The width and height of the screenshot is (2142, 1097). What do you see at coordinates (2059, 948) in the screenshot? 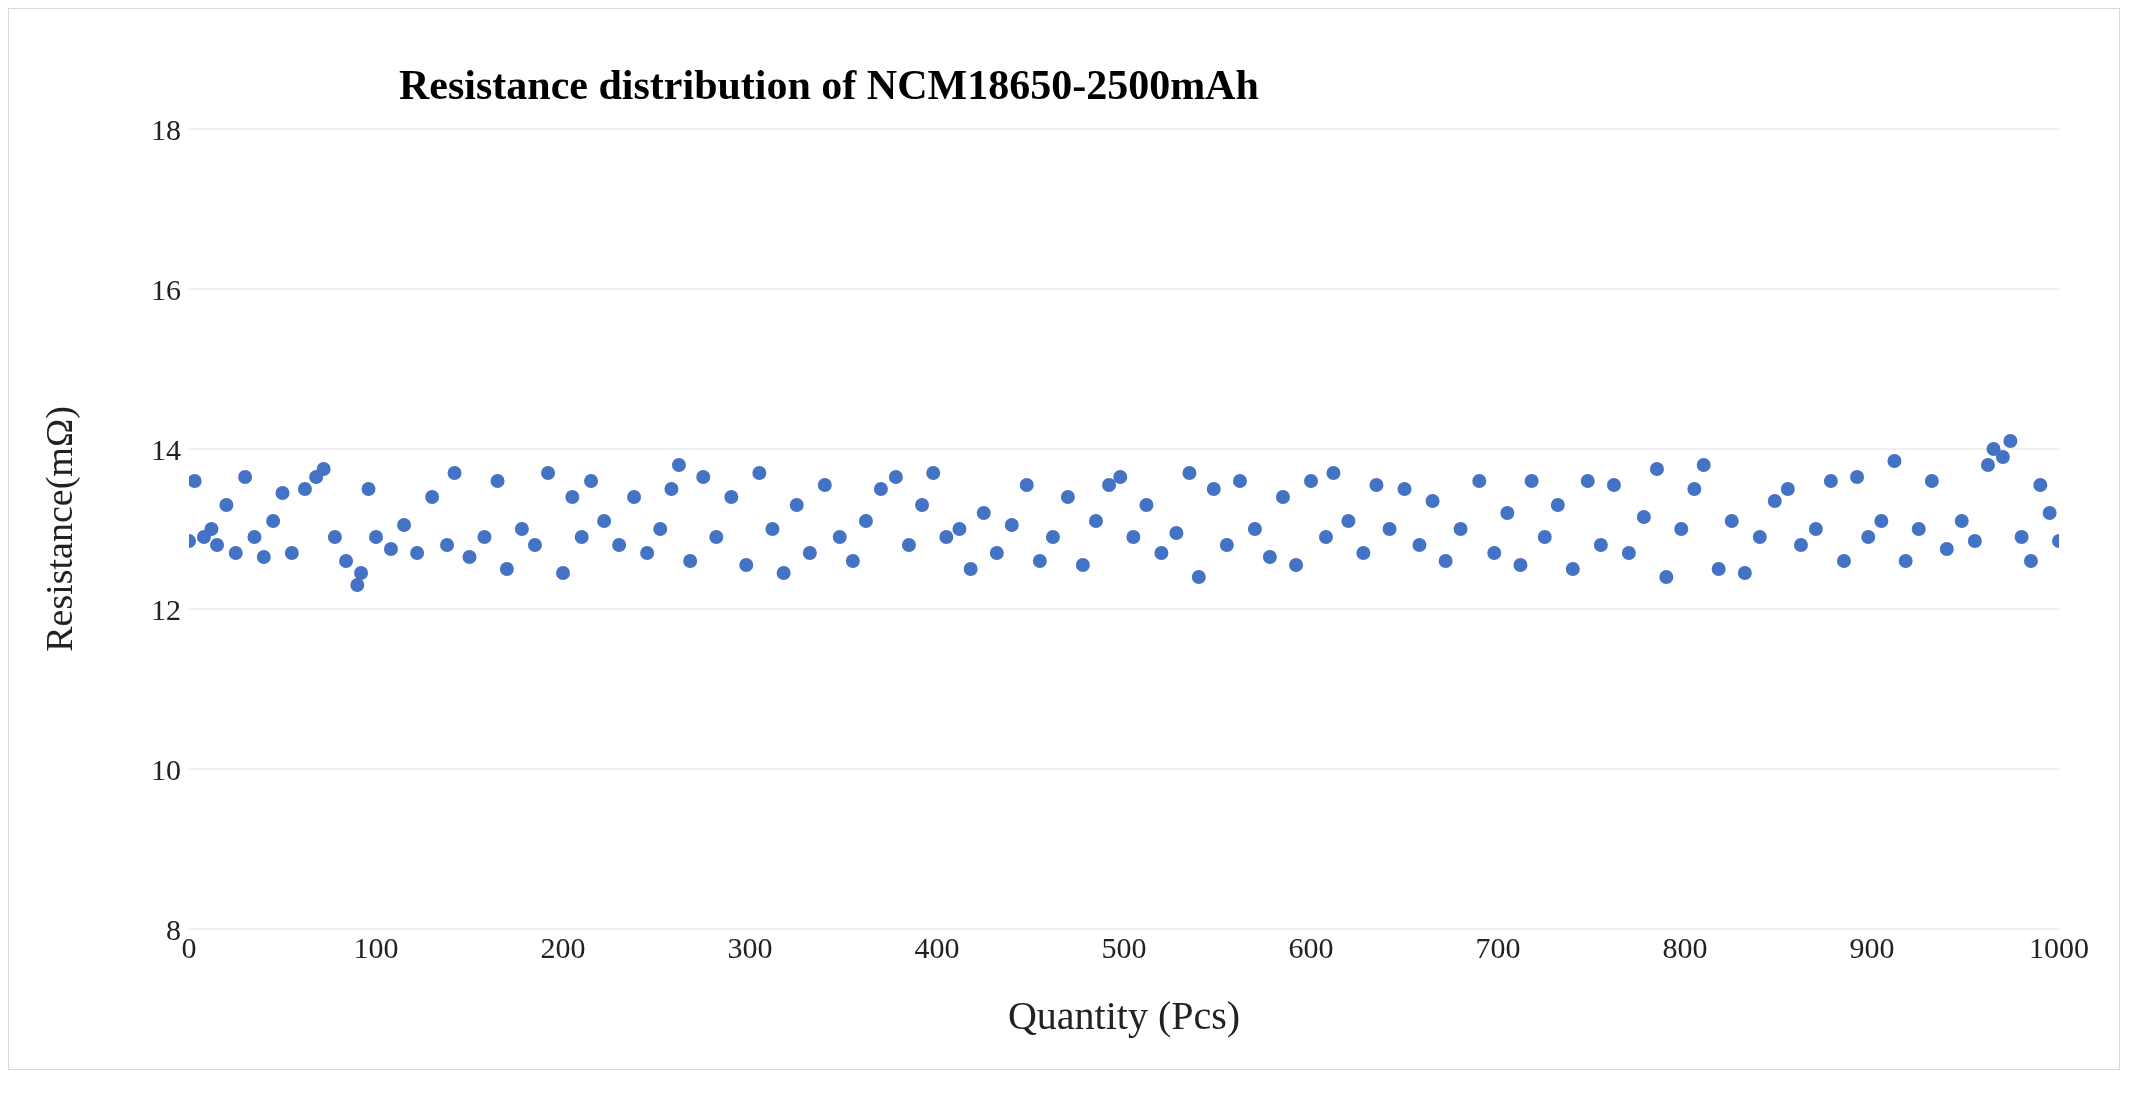
I see `x-tick-label: 1000` at bounding box center [2059, 948].